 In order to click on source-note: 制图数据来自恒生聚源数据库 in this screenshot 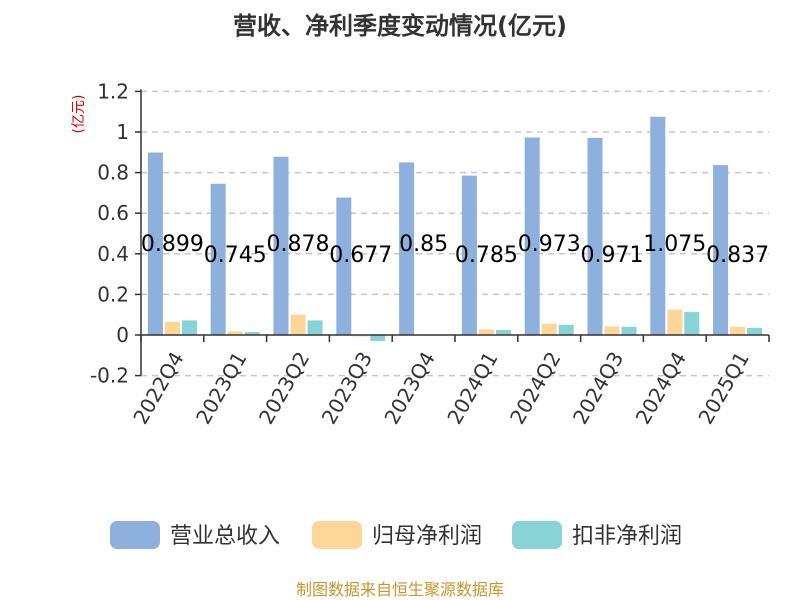, I will do `click(400, 589)`.